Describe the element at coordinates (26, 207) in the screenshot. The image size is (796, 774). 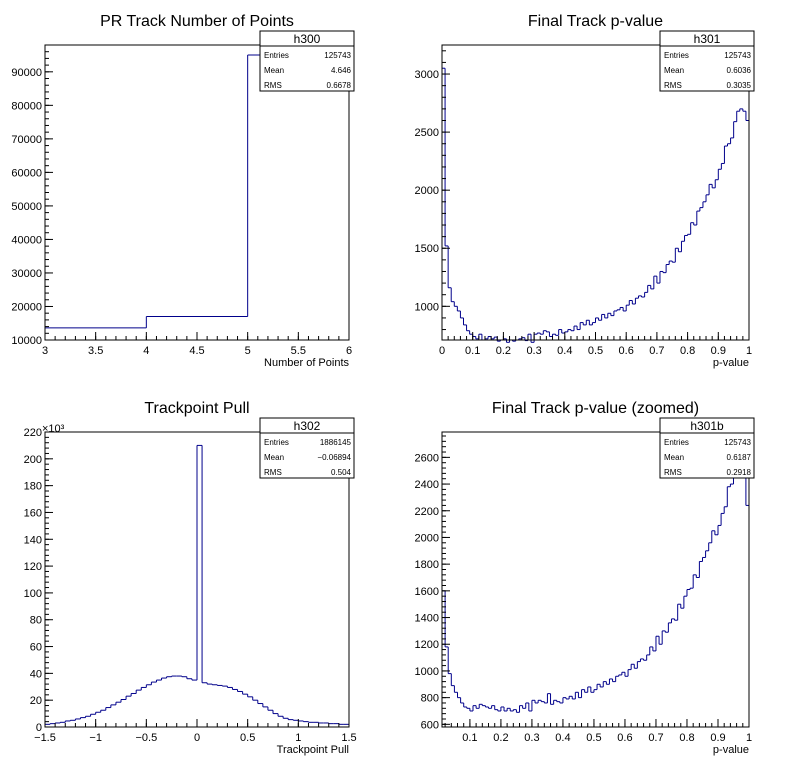
I see `y-tick-label: 50000` at that location.